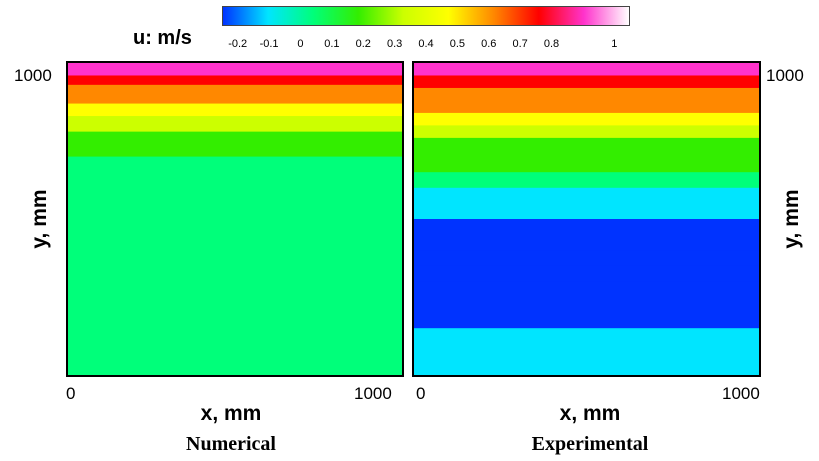 The image size is (819, 461). What do you see at coordinates (332, 44) in the screenshot?
I see `colorbar-tick-label: 0.1` at bounding box center [332, 44].